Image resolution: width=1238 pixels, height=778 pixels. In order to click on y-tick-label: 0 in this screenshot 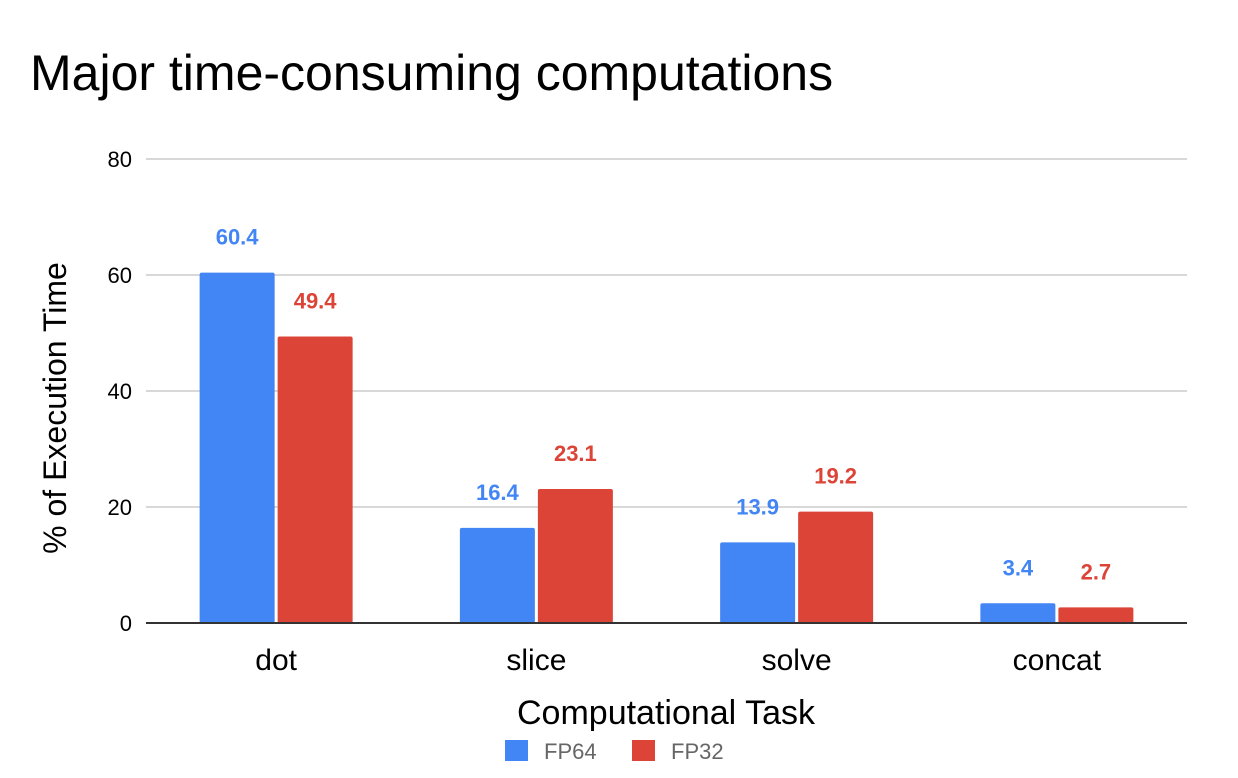, I will do `click(126, 623)`.